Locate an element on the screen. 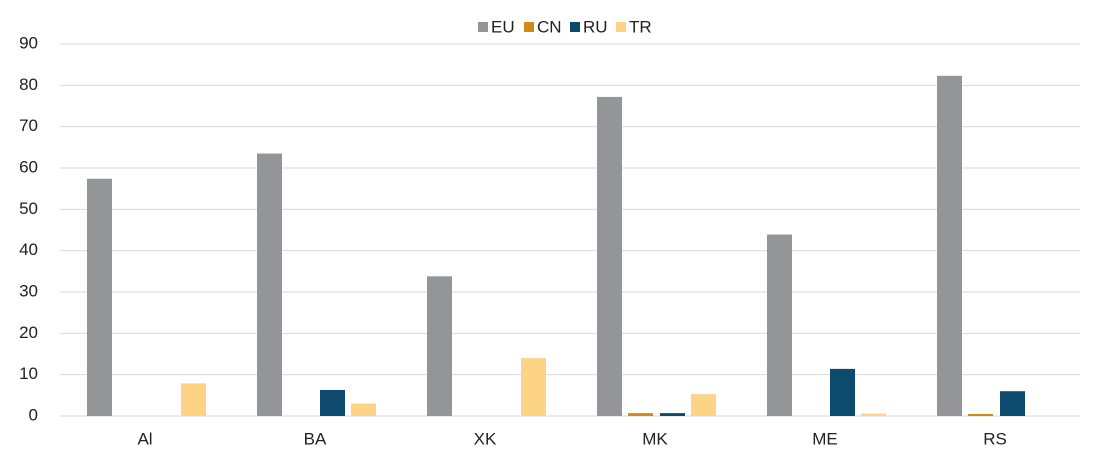 The image size is (1093, 455). legend-label: RU is located at coordinates (595, 26).